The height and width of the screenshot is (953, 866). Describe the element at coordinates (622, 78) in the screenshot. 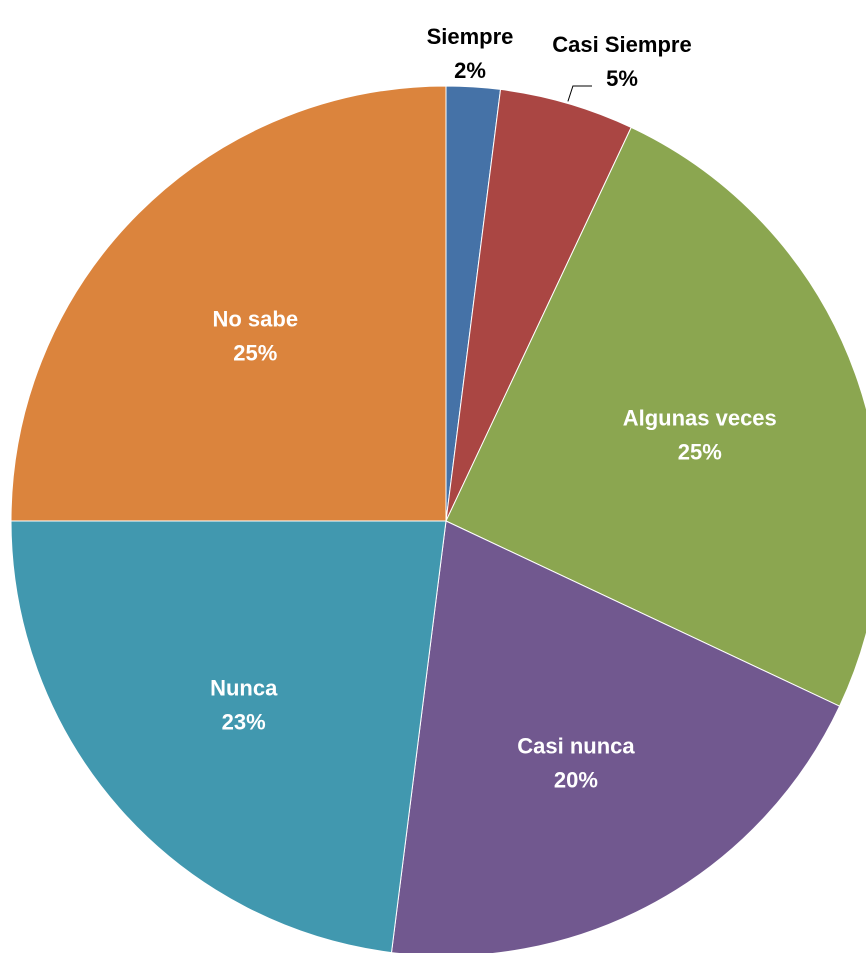

I see `slice-value-casi-siempre: 5%` at that location.